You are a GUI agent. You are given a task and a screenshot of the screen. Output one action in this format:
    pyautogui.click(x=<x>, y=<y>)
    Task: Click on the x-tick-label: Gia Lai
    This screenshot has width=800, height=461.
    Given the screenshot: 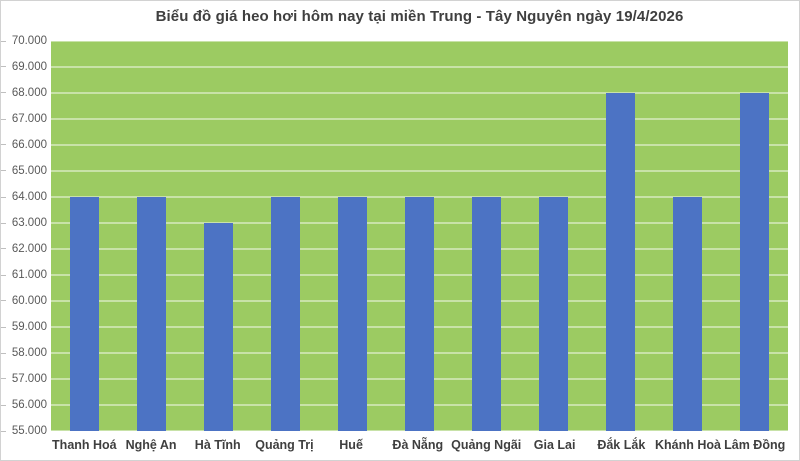 What is the action you would take?
    pyautogui.click(x=554, y=445)
    